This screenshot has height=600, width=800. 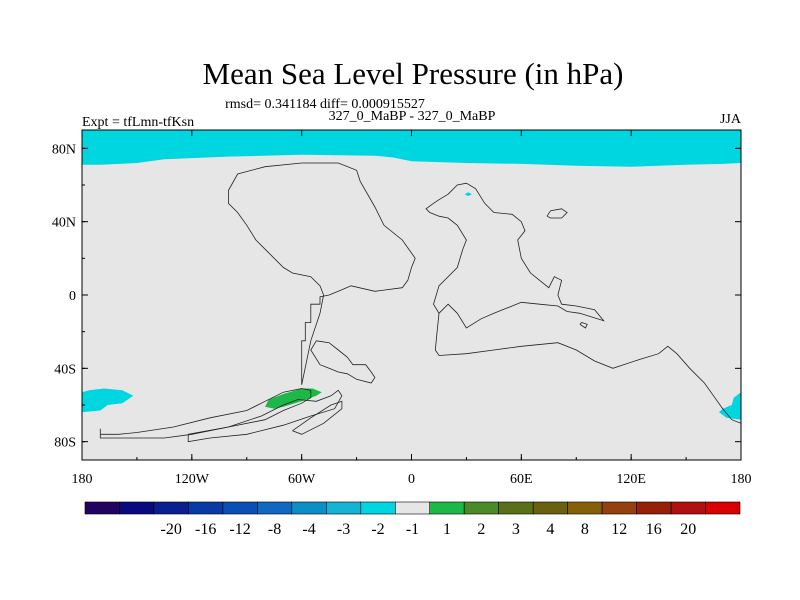 I want to click on colorbar-label: 16, so click(x=654, y=529).